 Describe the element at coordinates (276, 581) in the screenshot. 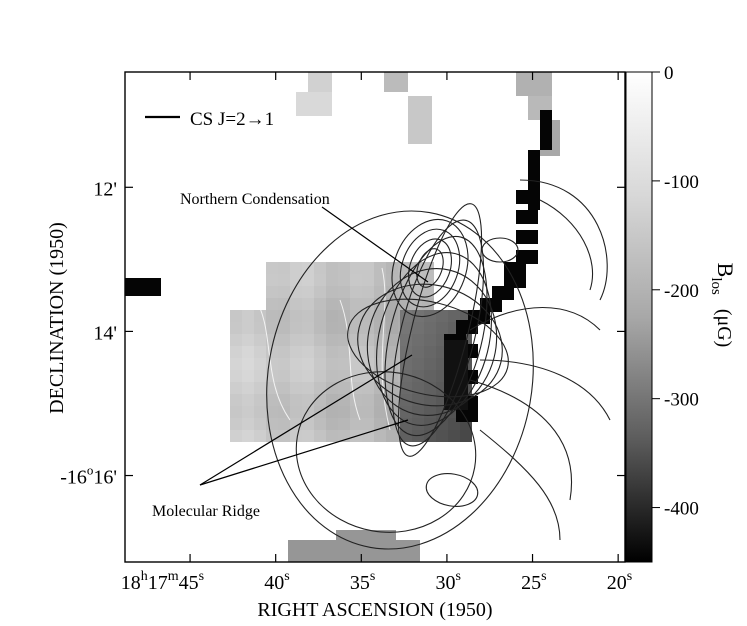

I see `x-tick-label: 40s` at that location.